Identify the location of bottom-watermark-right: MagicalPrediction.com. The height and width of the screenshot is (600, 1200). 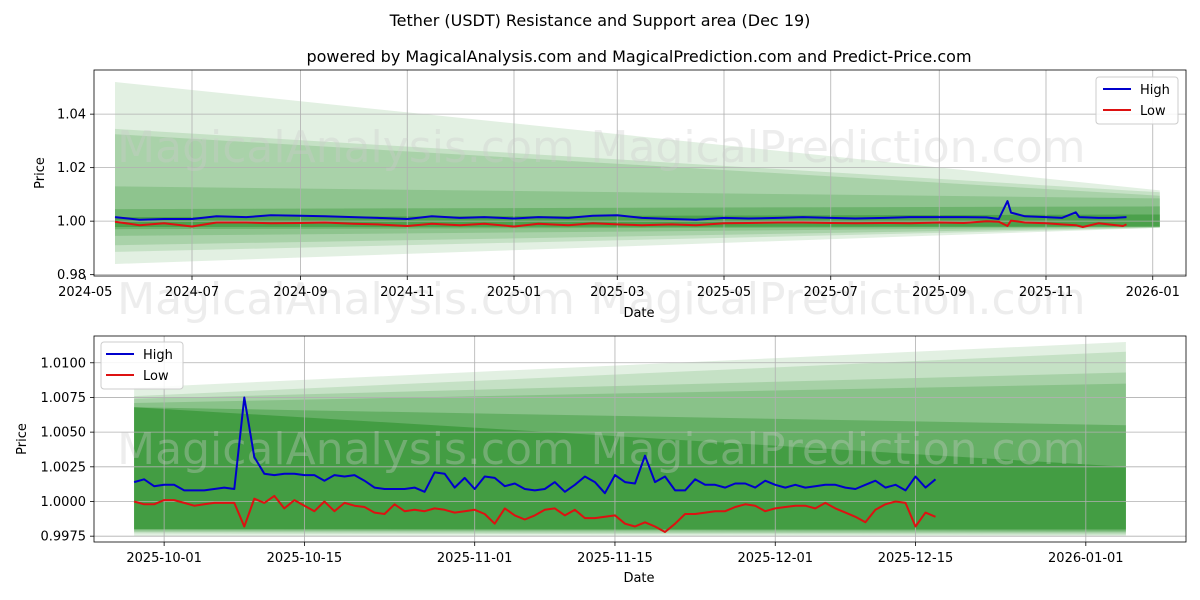
(838, 449).